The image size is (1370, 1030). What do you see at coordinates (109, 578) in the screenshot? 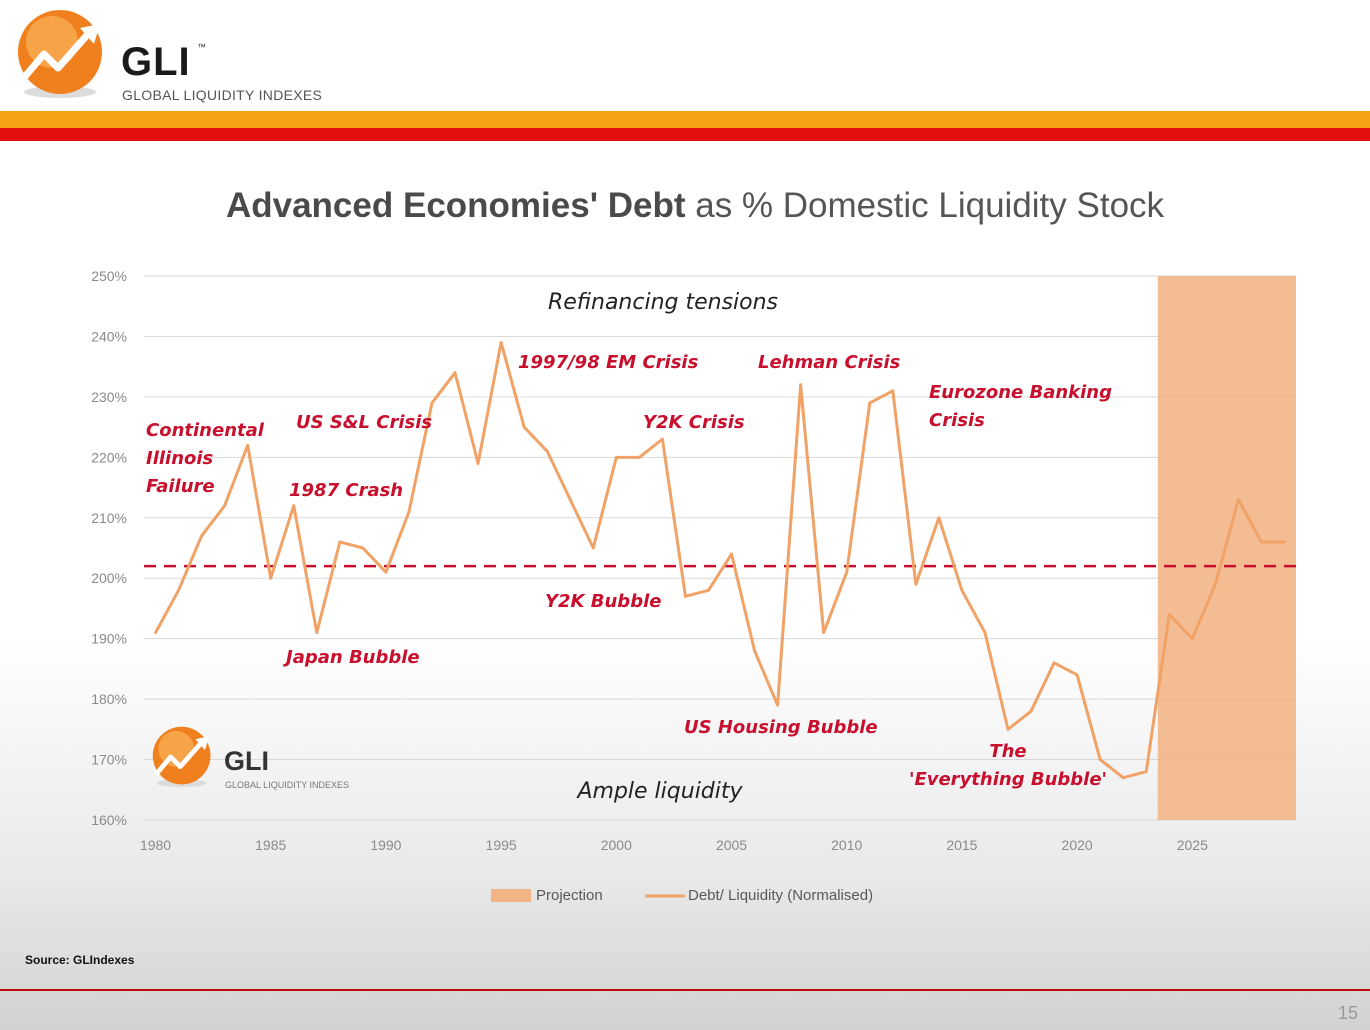
I see `y-tick-label: 200%` at bounding box center [109, 578].